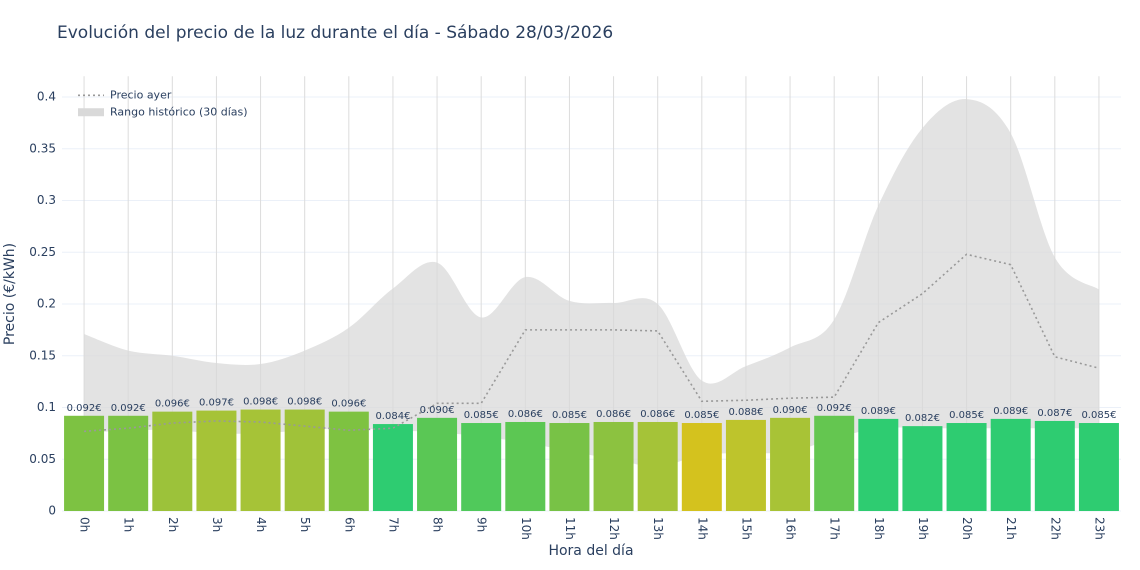 The height and width of the screenshot is (570, 1140). What do you see at coordinates (702, 528) in the screenshot?
I see `x-tick-label: 14h` at bounding box center [702, 528].